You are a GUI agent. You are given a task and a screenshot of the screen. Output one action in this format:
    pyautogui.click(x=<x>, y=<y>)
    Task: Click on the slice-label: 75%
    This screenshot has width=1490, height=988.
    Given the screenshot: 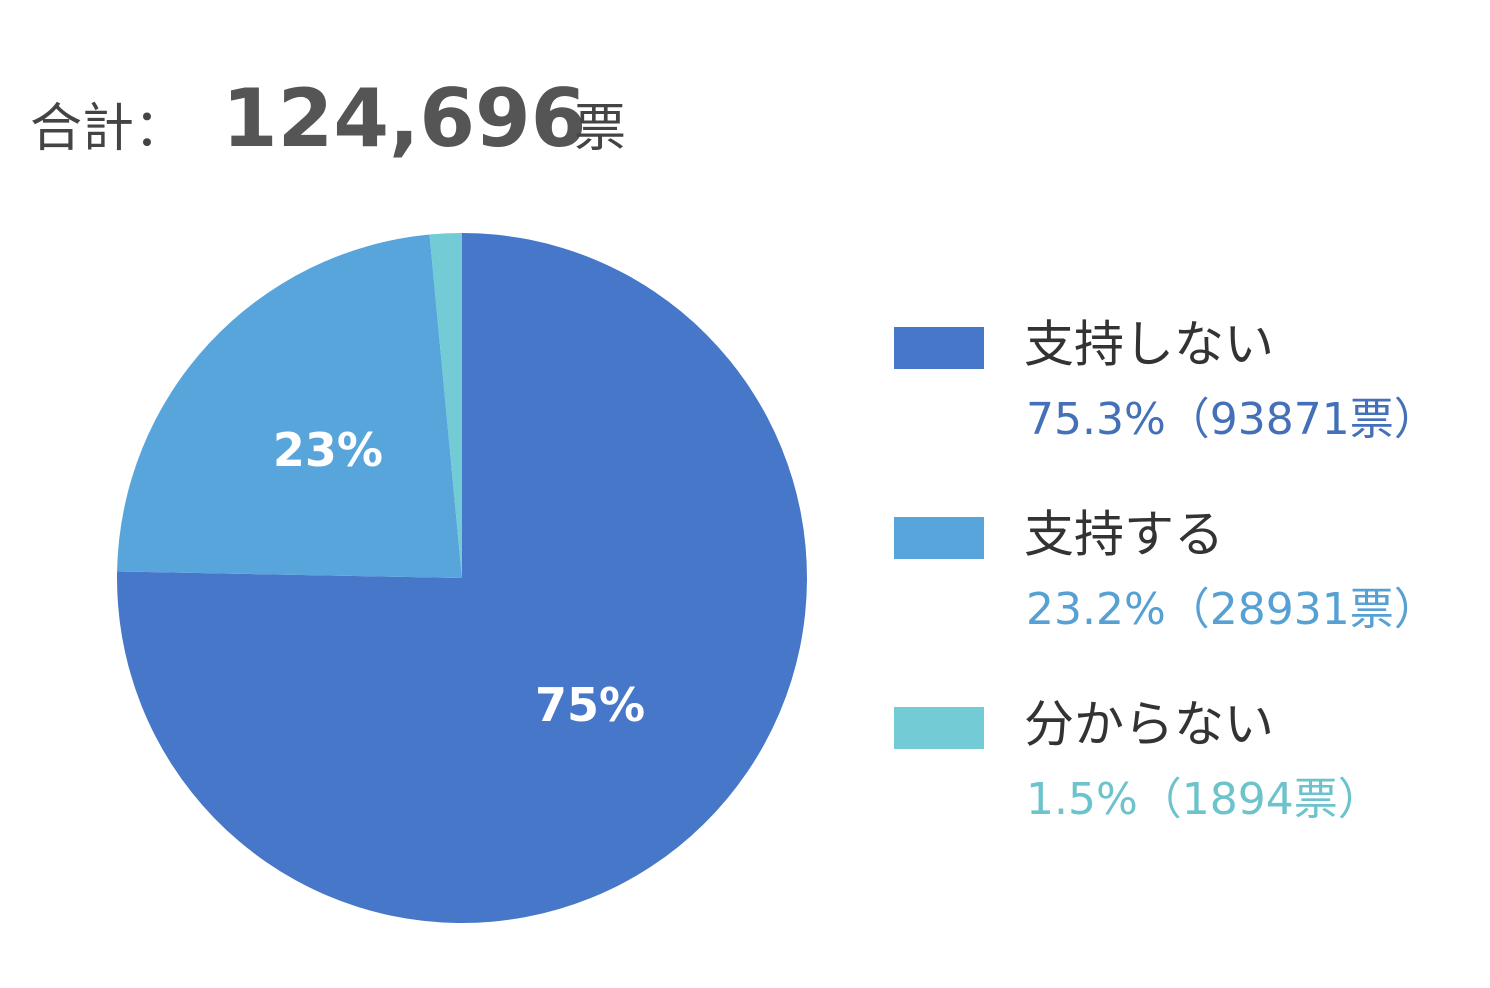 What is the action you would take?
    pyautogui.click(x=590, y=705)
    